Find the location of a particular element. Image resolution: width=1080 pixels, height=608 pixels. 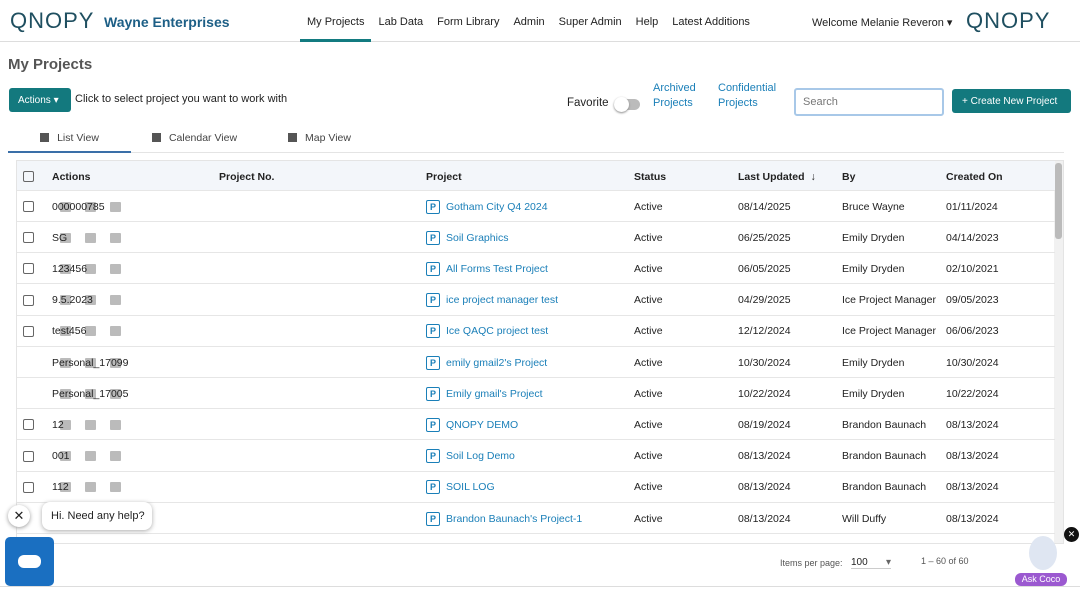

project-link: Emily gmail's Project is located at coordinates (494, 393).